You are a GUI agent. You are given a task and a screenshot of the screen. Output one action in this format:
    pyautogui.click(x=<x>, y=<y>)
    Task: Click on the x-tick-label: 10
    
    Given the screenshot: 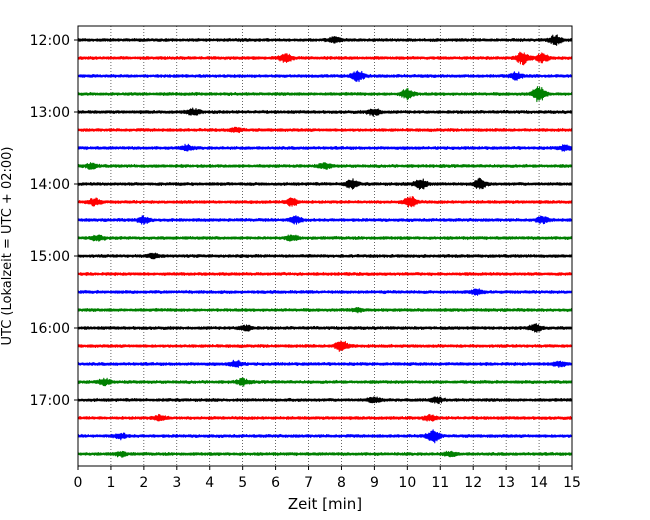 What is the action you would take?
    pyautogui.click(x=407, y=483)
    